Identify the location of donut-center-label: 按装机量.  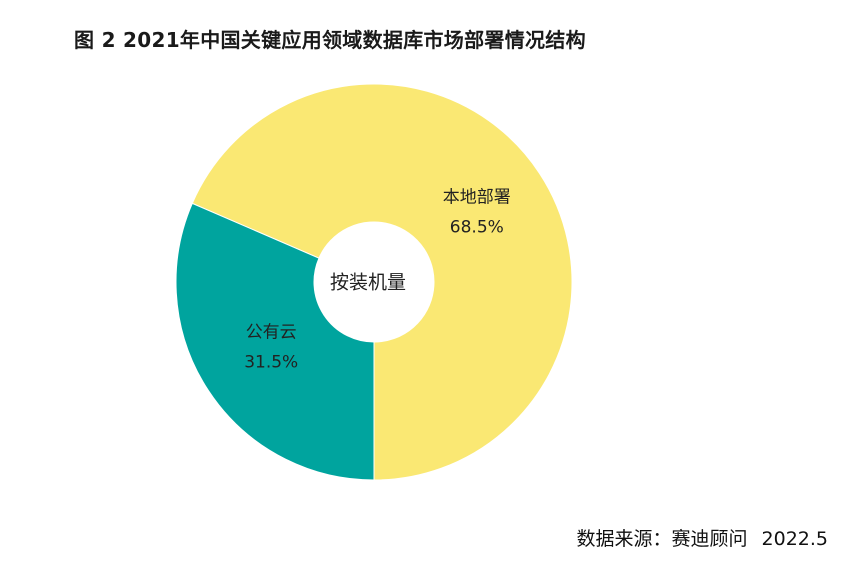
(368, 283).